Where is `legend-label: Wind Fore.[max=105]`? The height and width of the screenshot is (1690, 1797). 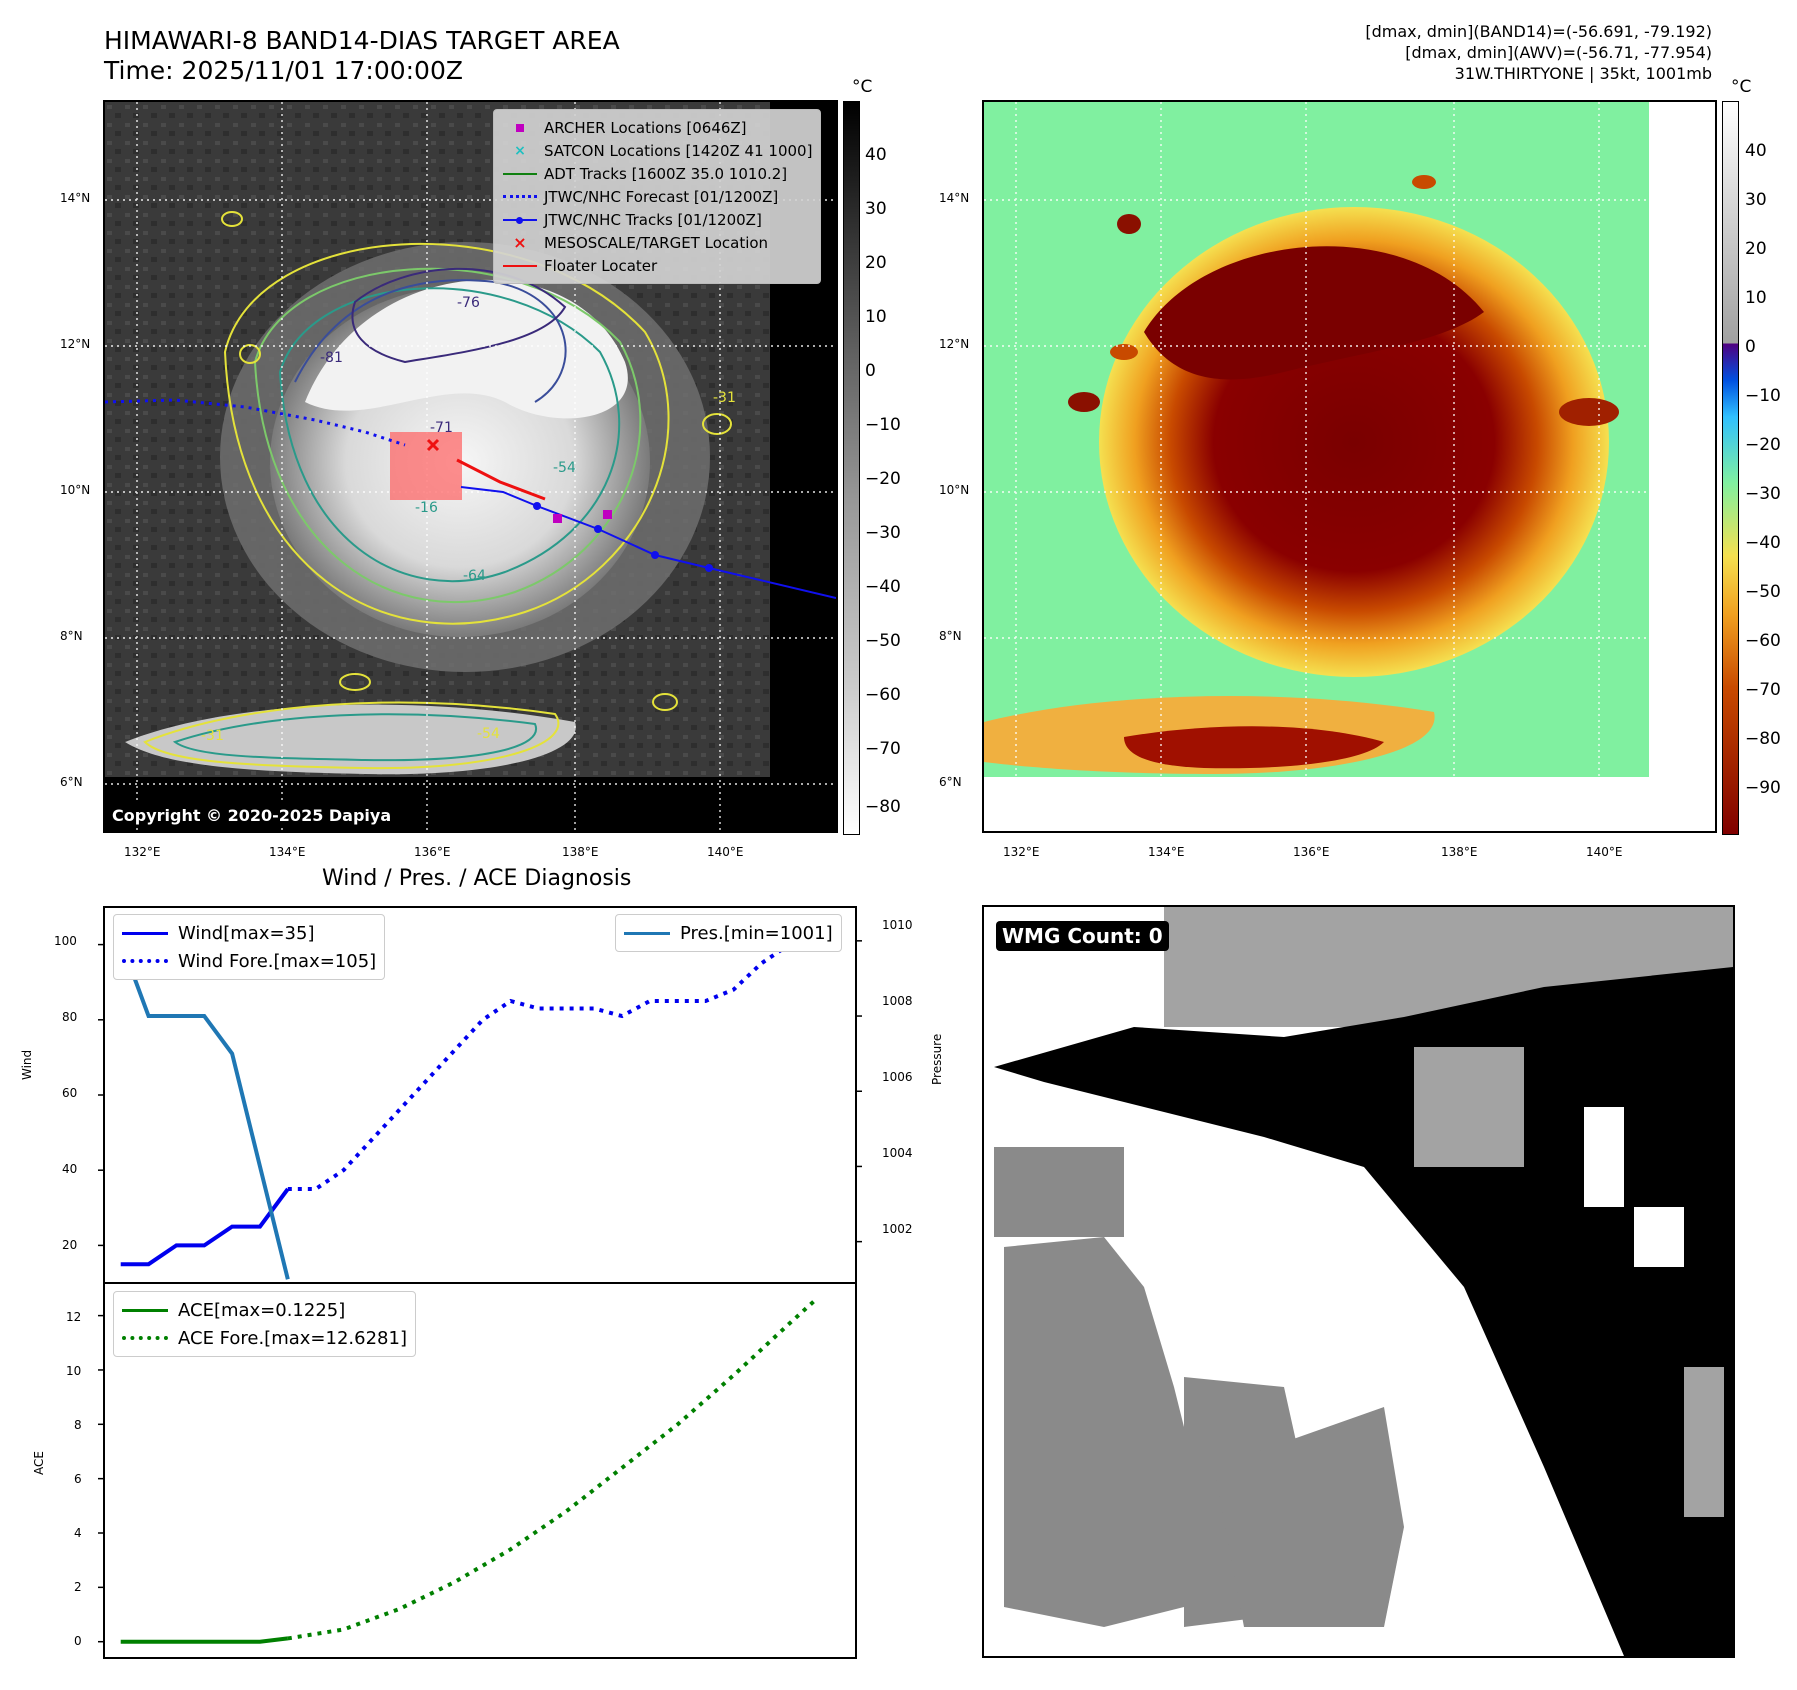
legend-label: Wind Fore.[max=105] is located at coordinates (277, 961).